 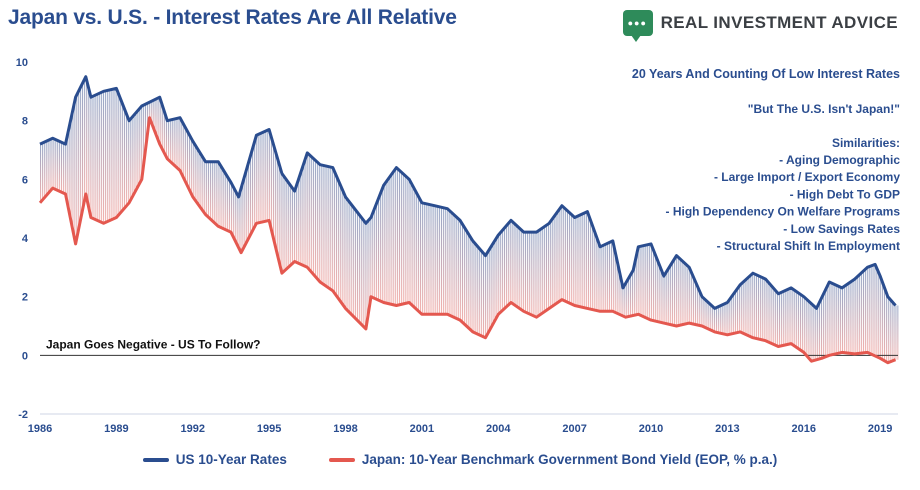 I want to click on x-tick-label: 2019, so click(x=880, y=429).